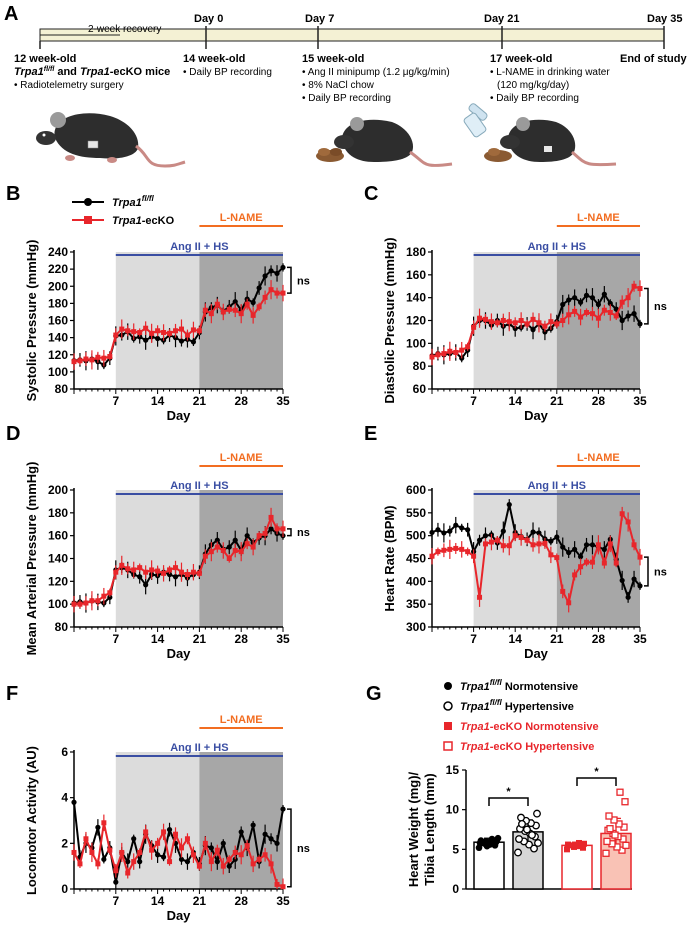 The height and width of the screenshot is (929, 699). Describe the element at coordinates (521, 59) in the screenshot. I see `stage4-title: 17 week-old` at that location.